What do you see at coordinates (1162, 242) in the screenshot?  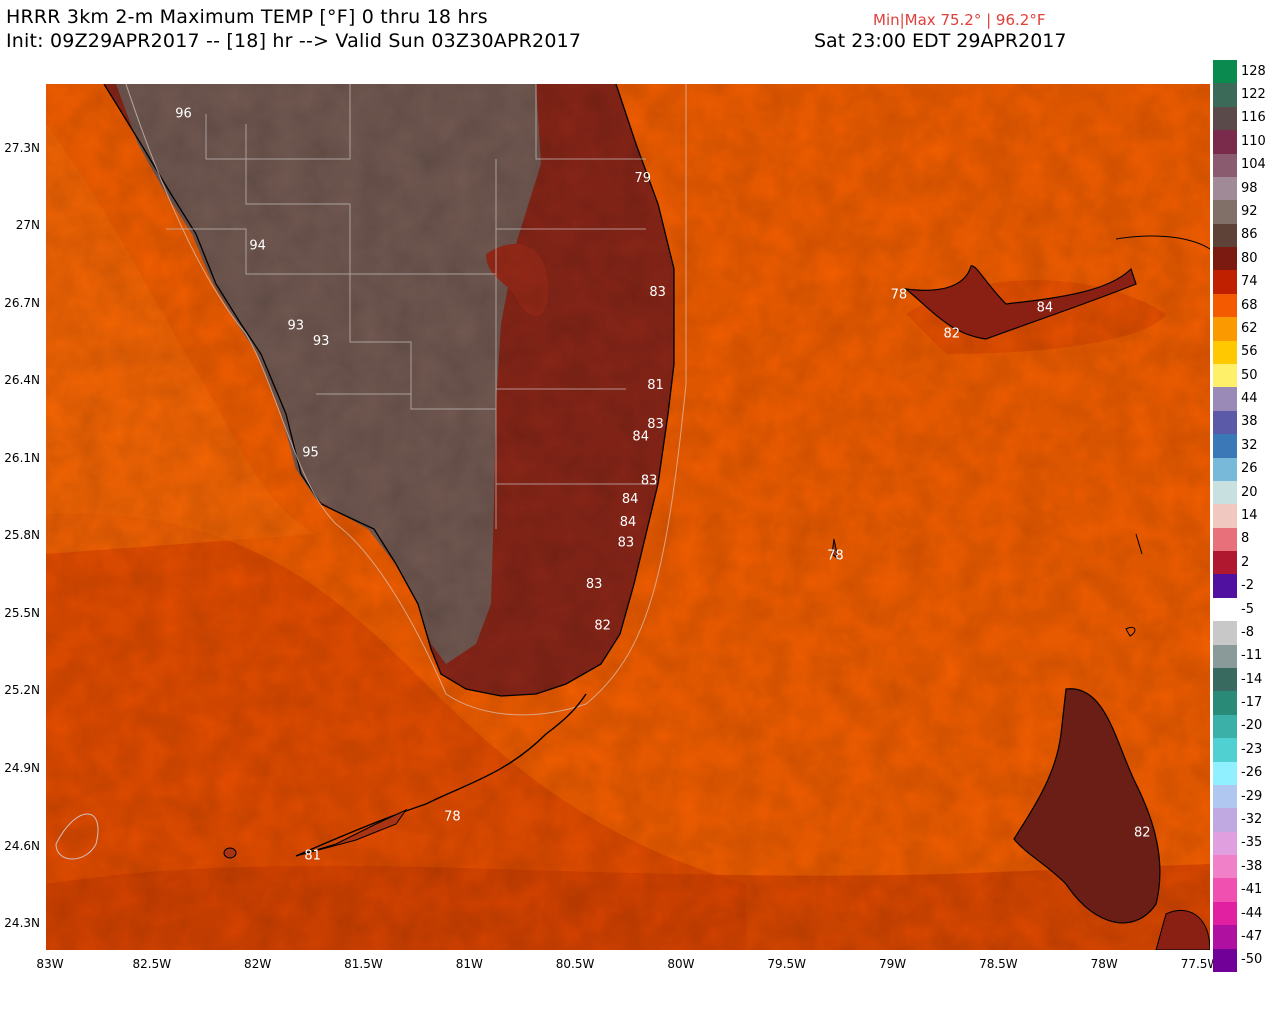 I see `abaco-coast` at bounding box center [1162, 242].